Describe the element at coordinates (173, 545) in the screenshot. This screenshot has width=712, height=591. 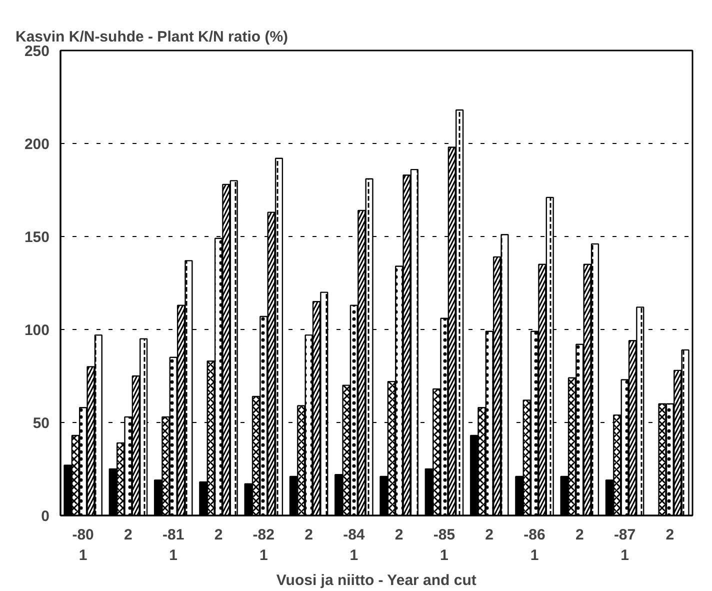
I see `x-tick-label: -81 1` at that location.